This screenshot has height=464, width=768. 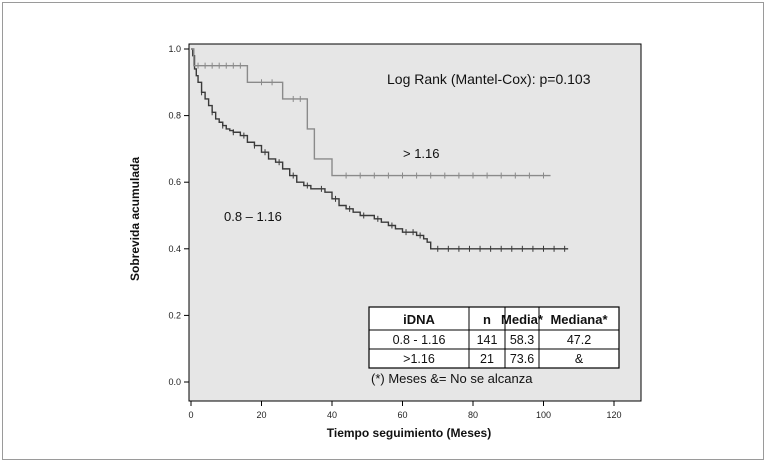 What do you see at coordinates (253, 216) in the screenshot?
I see `low-group-label: 0.8 – 1.16` at bounding box center [253, 216].